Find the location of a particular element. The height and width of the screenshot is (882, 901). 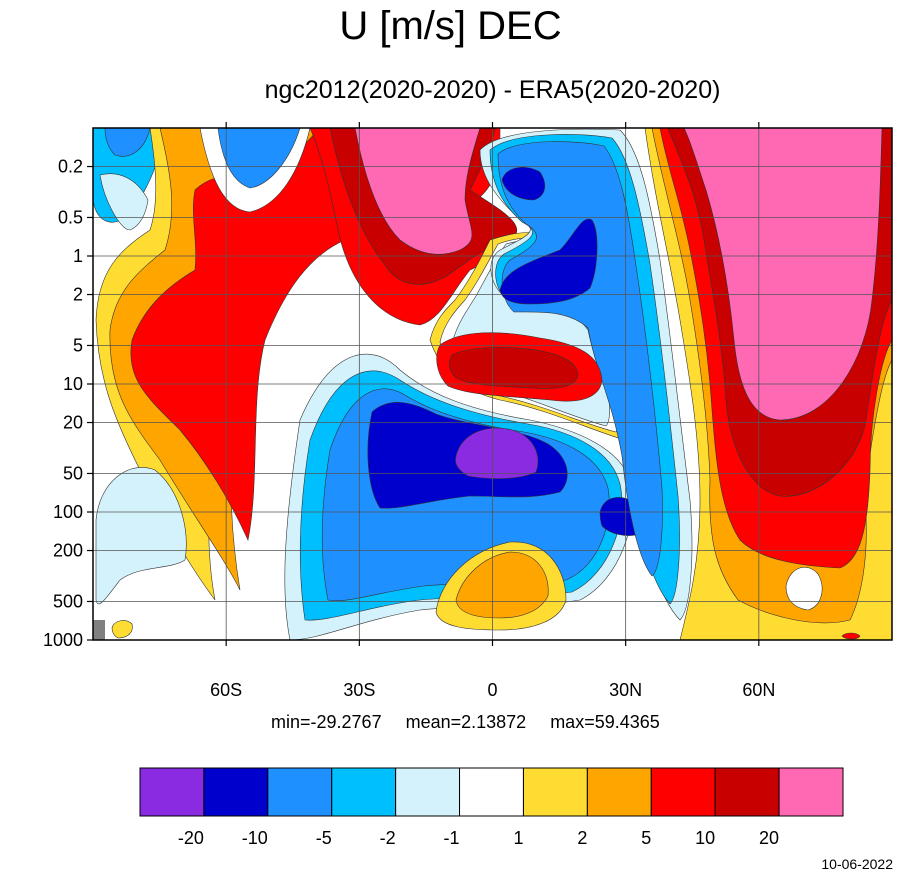

x-tick-label: 60S is located at coordinates (226, 690).